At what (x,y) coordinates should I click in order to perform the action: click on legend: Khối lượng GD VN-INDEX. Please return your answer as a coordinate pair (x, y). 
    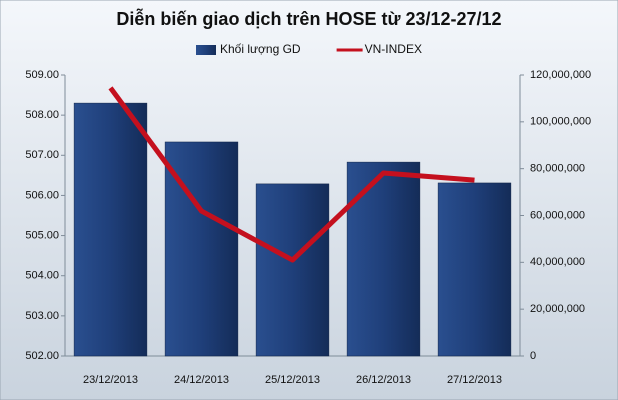
    Looking at the image, I should click on (309, 49).